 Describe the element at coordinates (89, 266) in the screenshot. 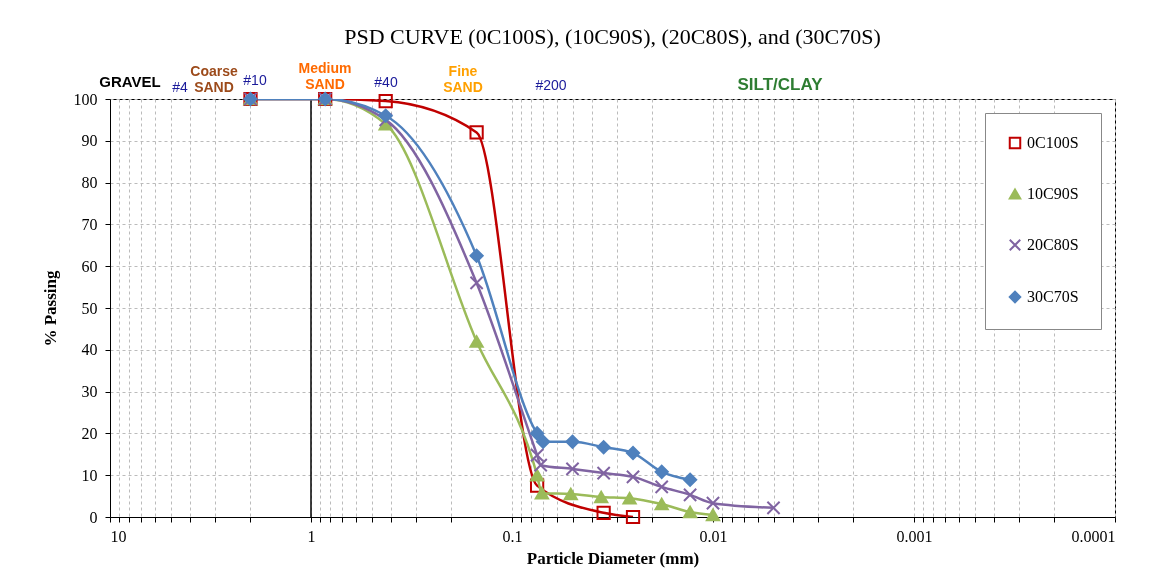

I see `y-tick-label: 60` at that location.